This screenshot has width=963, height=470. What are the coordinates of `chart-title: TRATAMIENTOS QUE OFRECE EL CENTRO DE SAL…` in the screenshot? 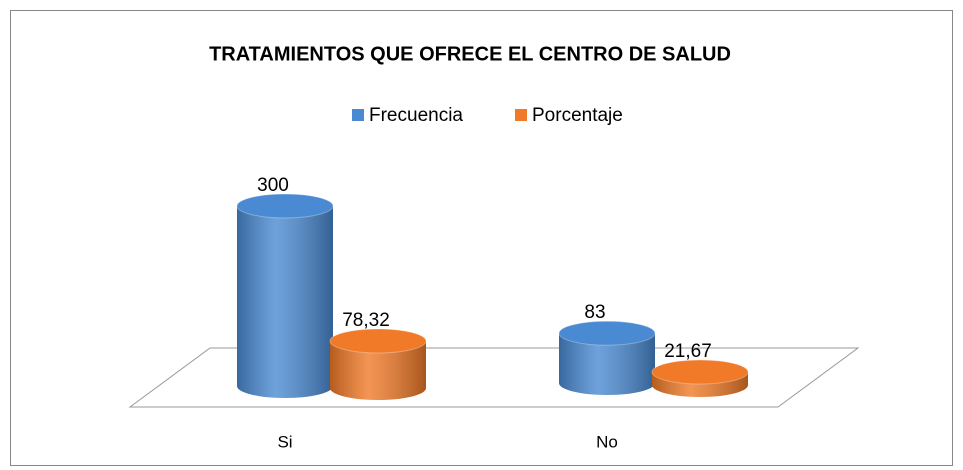 It's located at (470, 54).